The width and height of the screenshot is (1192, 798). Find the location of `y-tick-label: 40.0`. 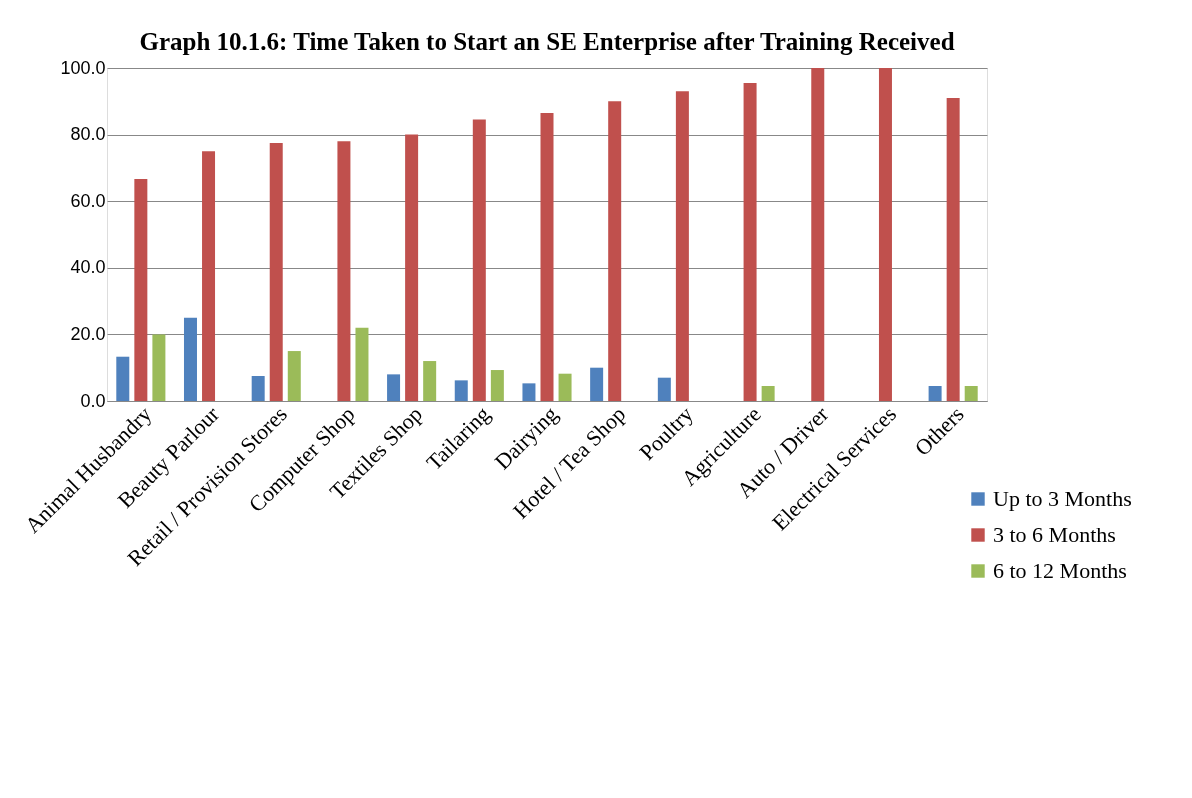

y-tick-label: 40.0 is located at coordinates (88, 267).